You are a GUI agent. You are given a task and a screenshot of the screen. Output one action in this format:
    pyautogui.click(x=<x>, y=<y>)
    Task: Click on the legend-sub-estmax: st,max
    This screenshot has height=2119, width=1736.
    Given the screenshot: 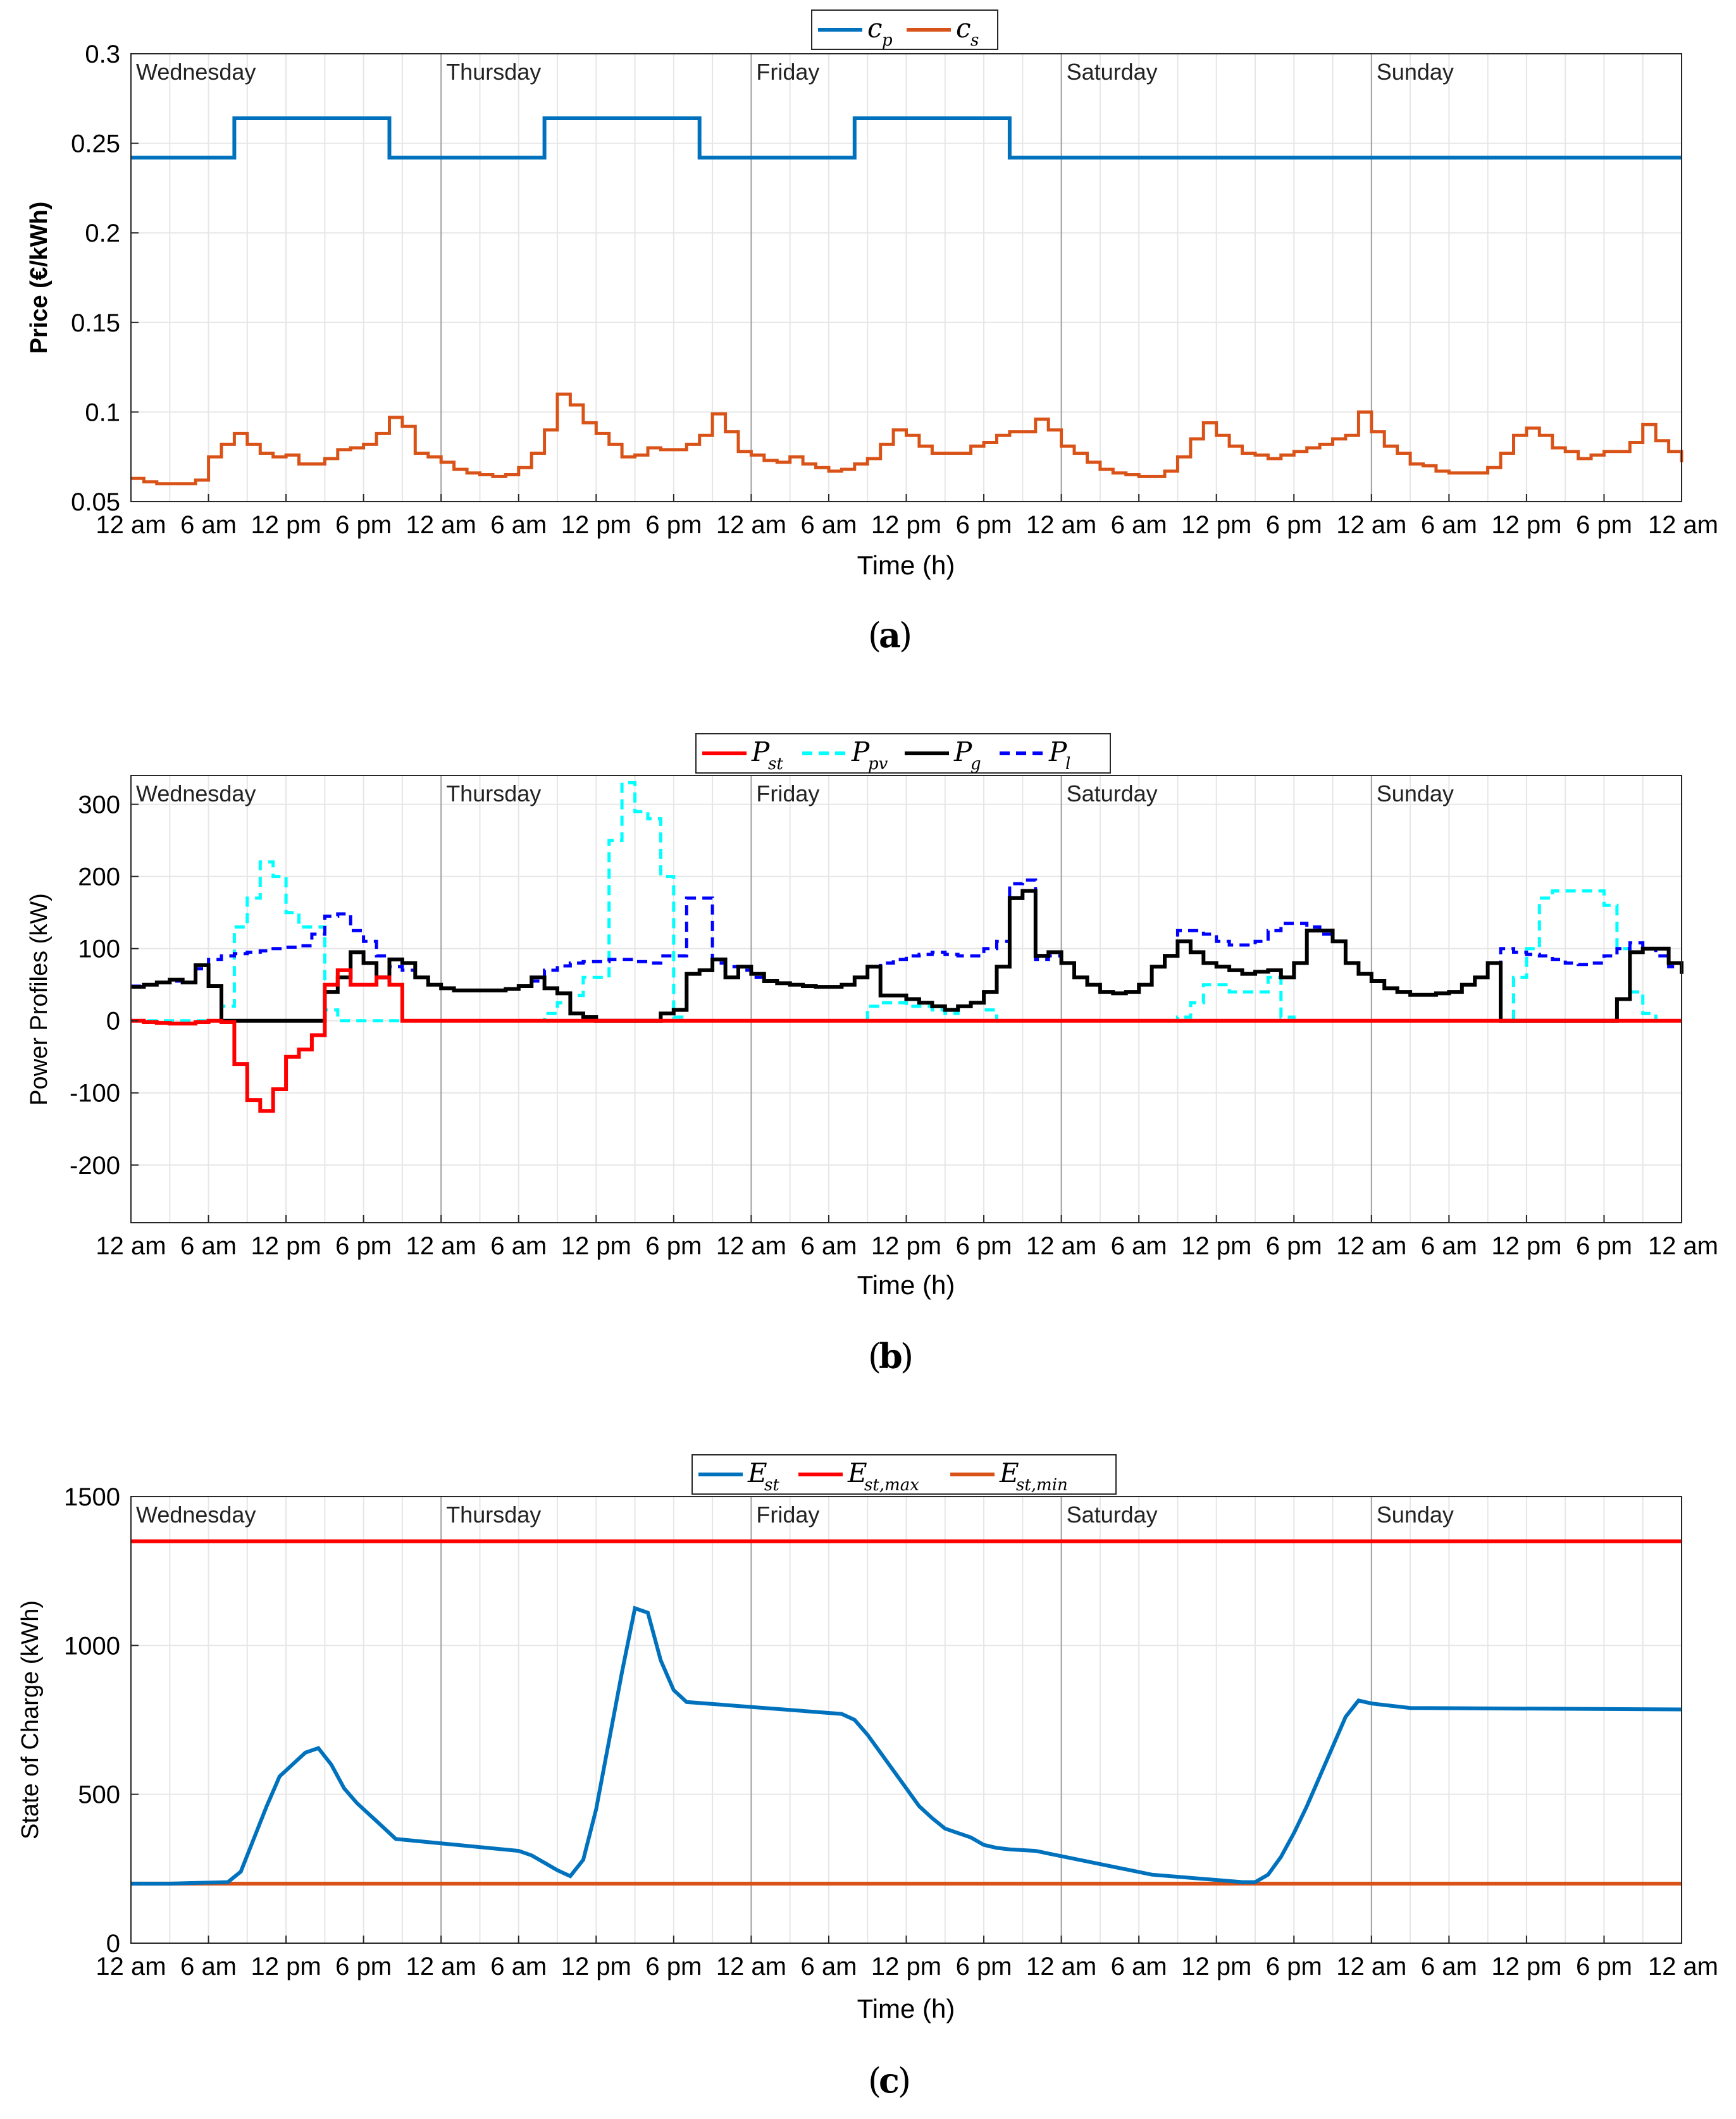 What is the action you would take?
    pyautogui.click(x=891, y=1485)
    